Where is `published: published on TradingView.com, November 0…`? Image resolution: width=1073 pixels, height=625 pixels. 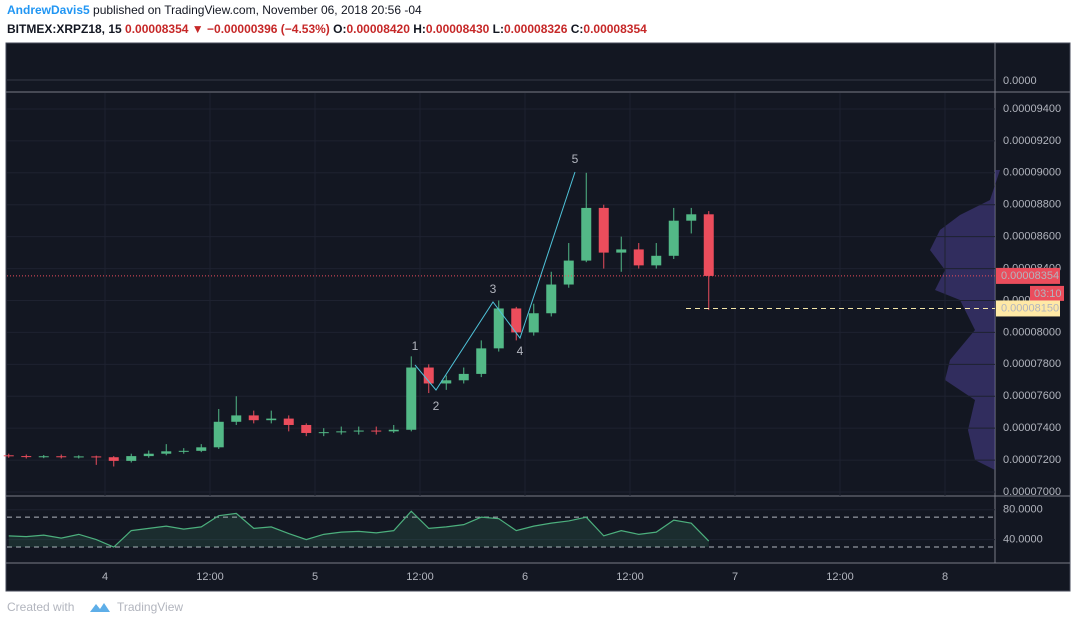
published: published on TradingView.com, November 0… is located at coordinates (256, 10).